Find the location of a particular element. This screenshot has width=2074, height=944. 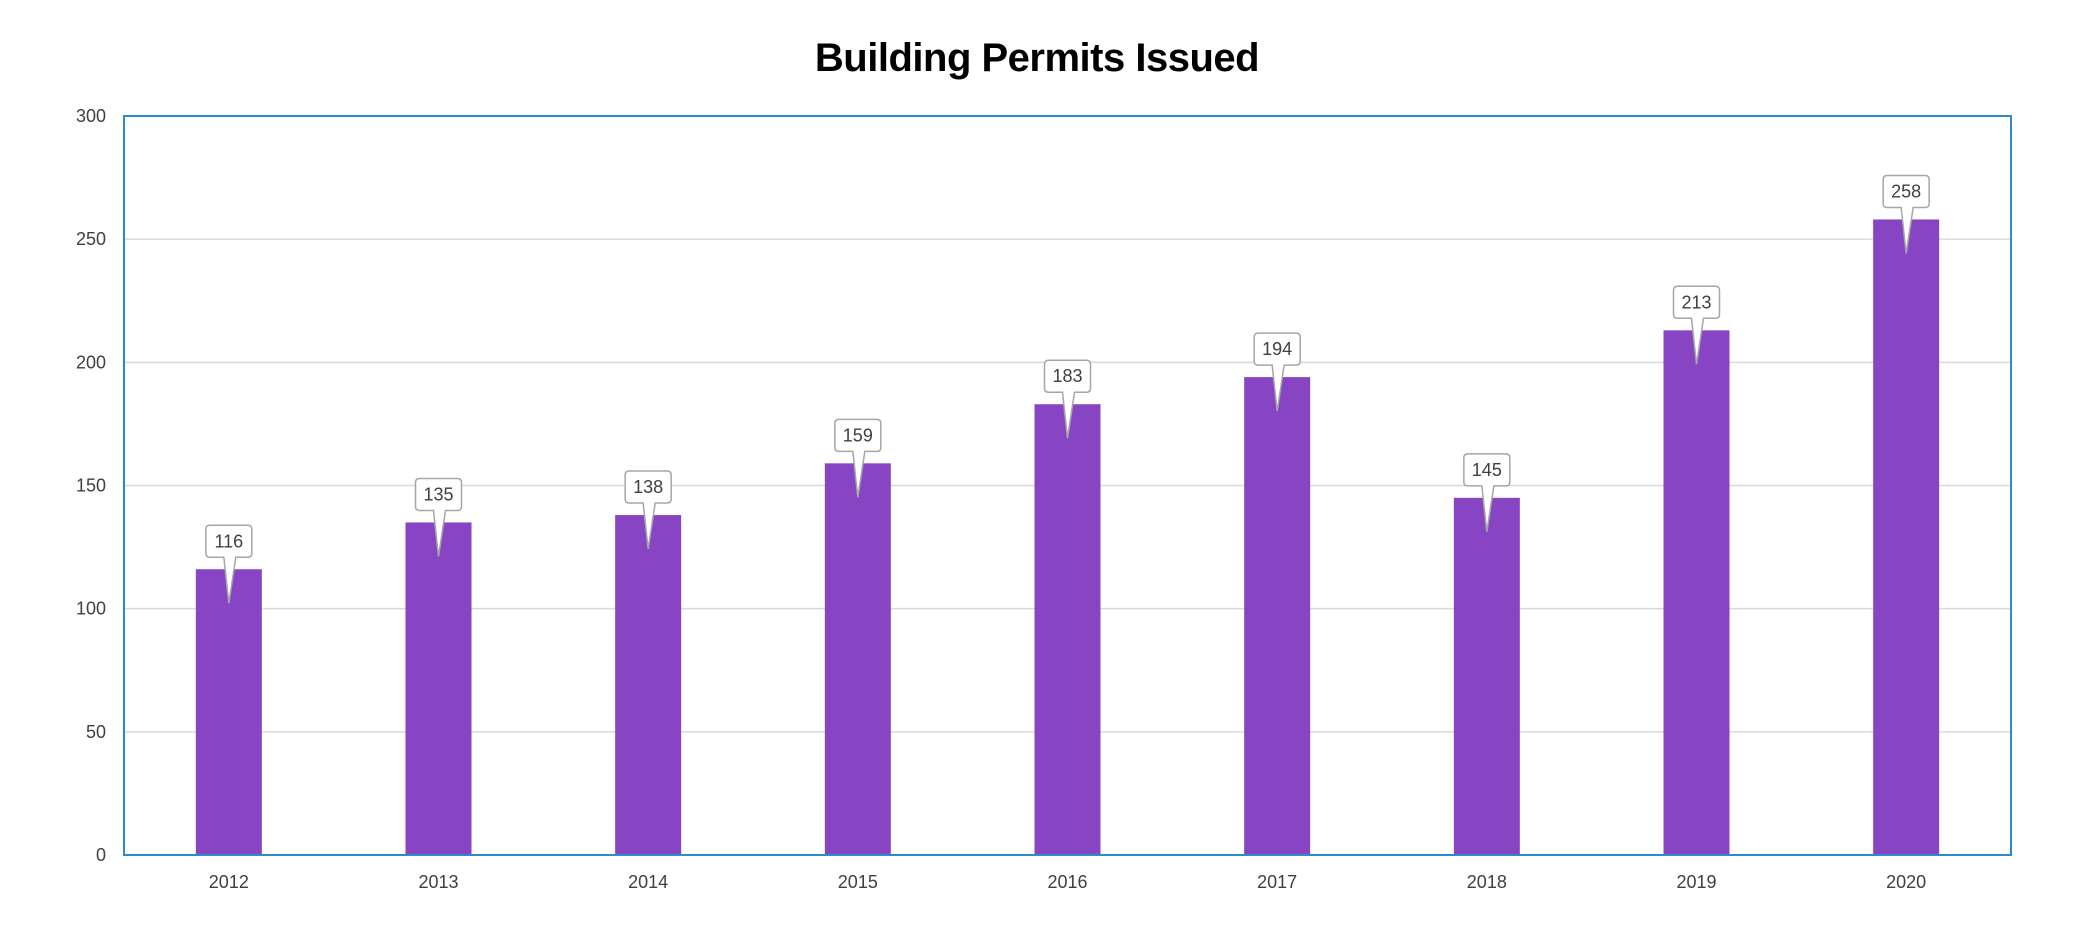

x-tick-label: 2012 is located at coordinates (229, 882).